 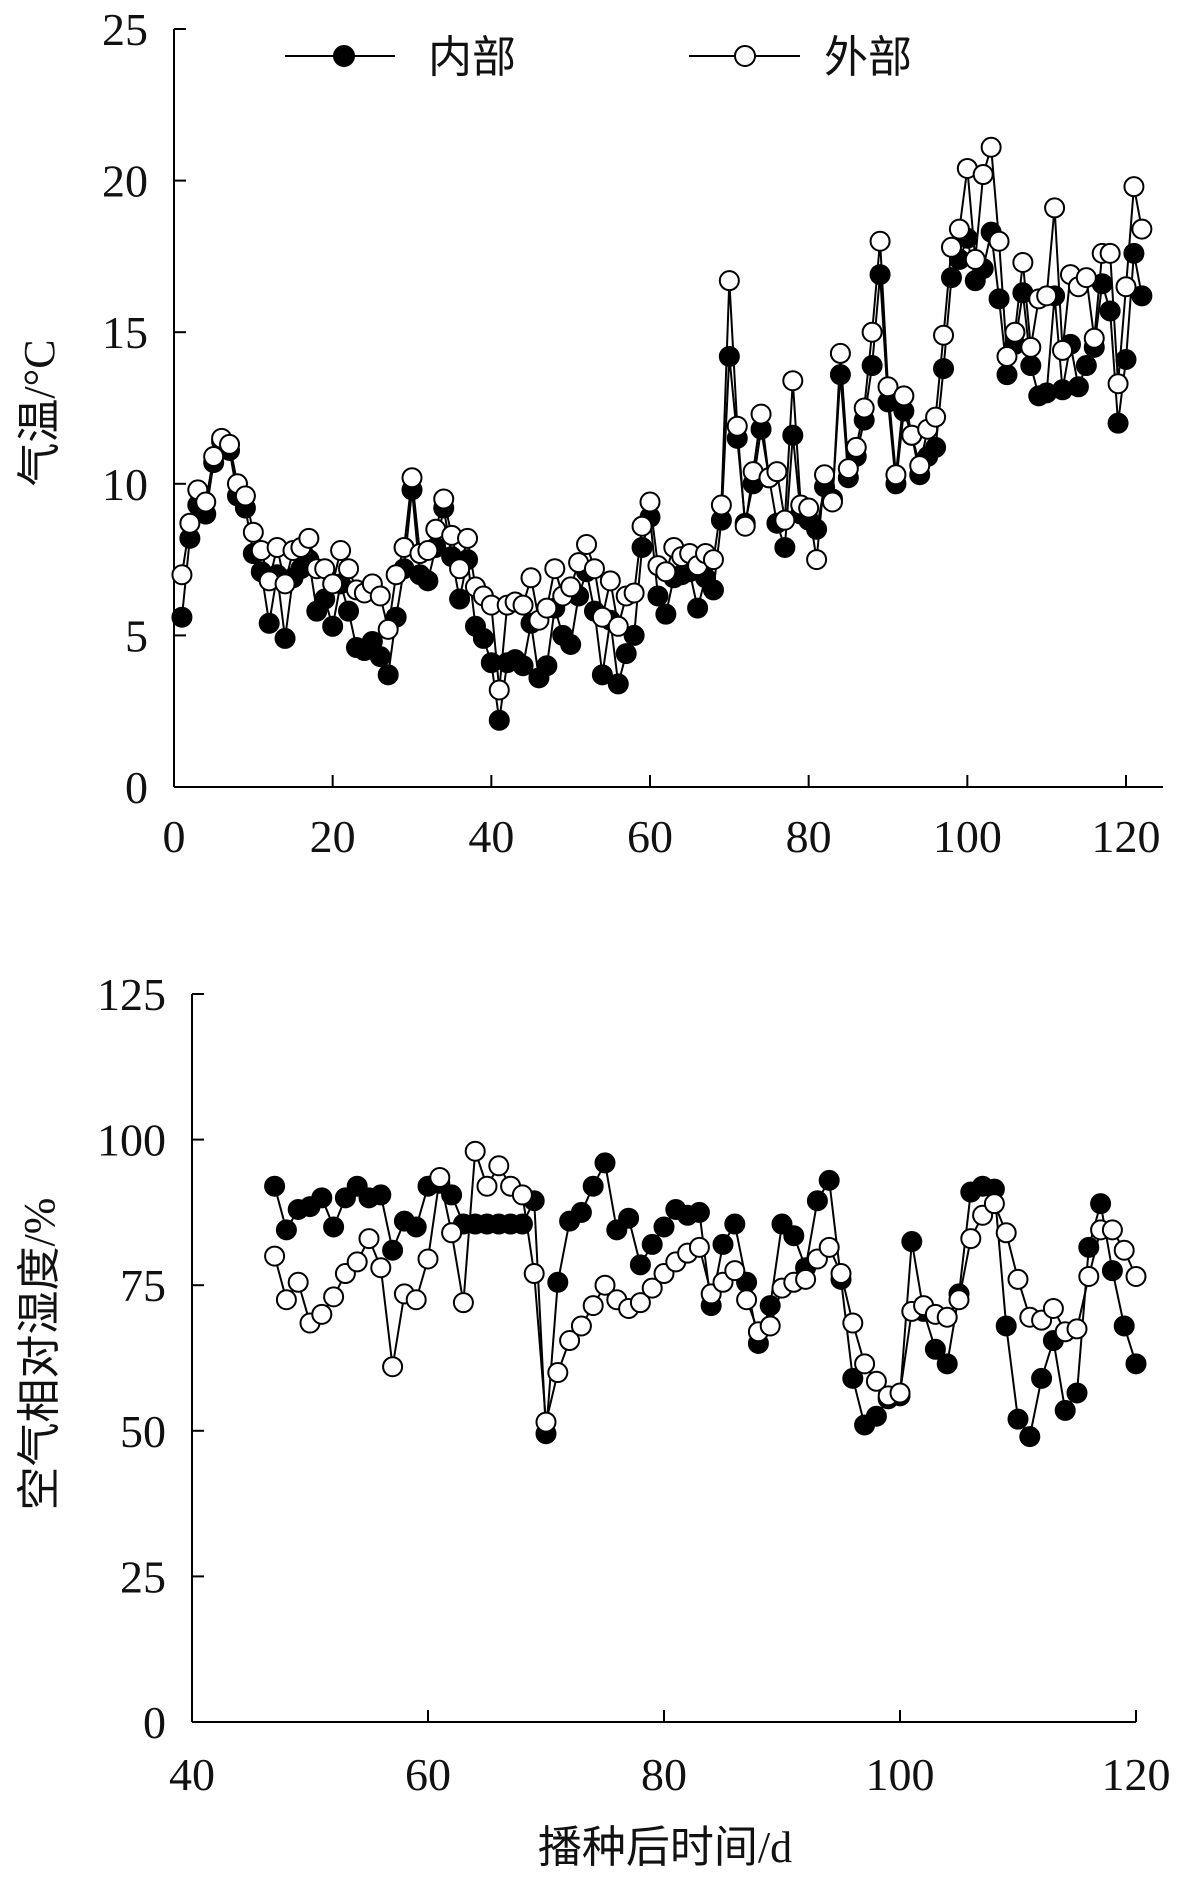 I want to click on x-tick-label: 0, so click(x=174, y=836).